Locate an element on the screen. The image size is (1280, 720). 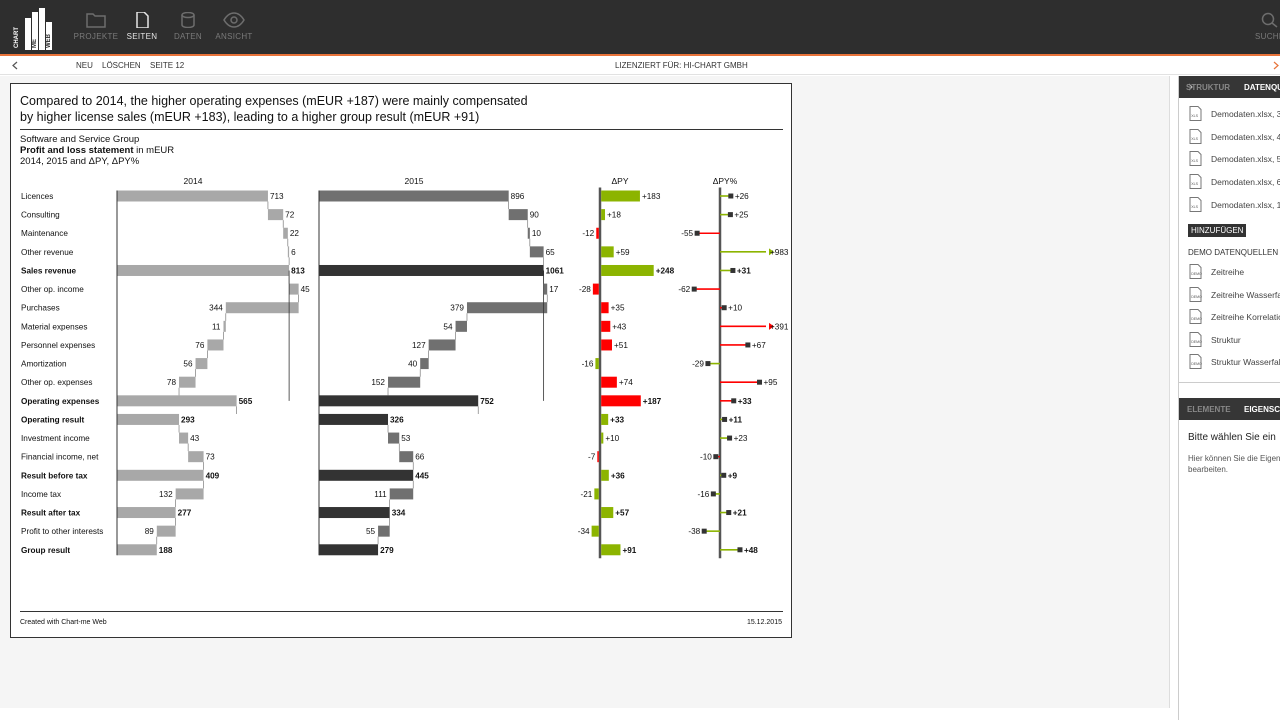
nav-projekte: PROJEKTE is located at coordinates (96, 26).